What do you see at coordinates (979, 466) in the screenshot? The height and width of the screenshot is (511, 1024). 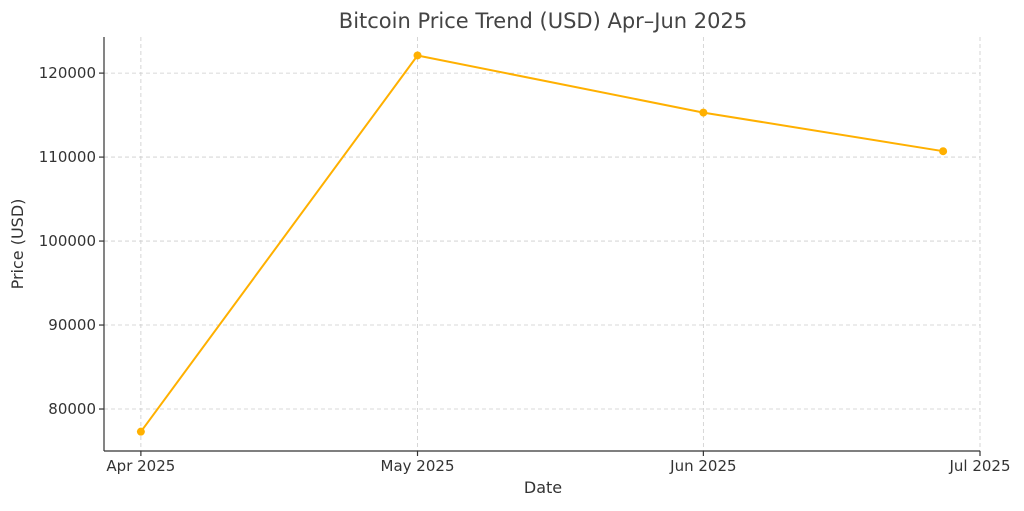 I see `x-tick-label-3: Jul 2025` at bounding box center [979, 466].